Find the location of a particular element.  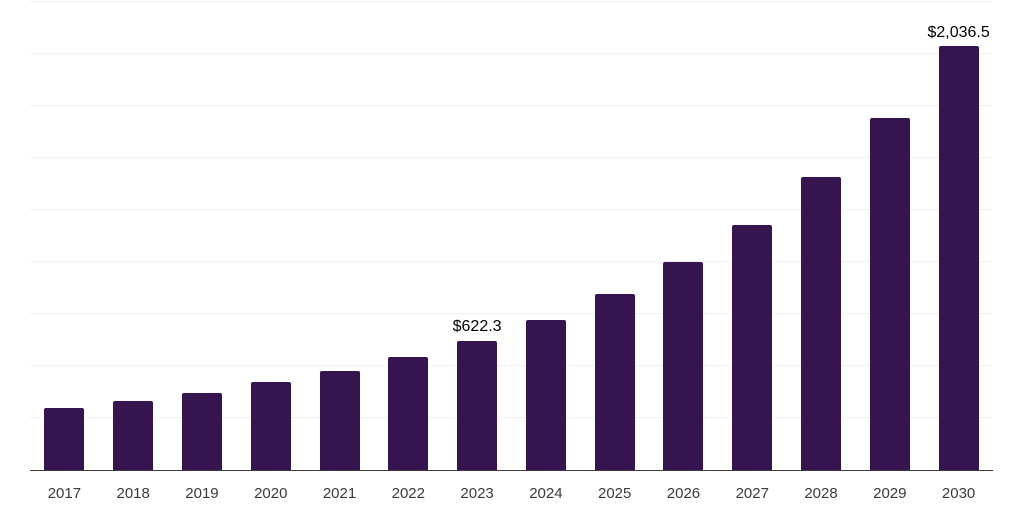

bar-2019 is located at coordinates (201, 431).